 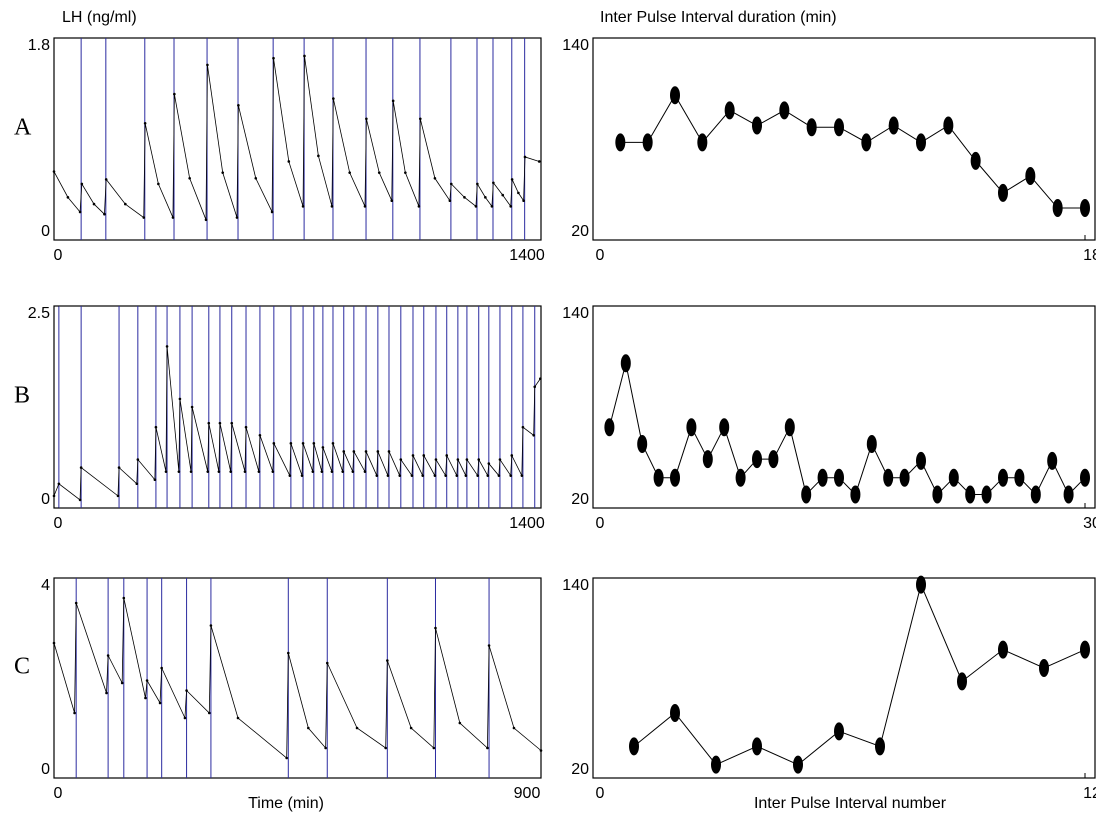 I want to click on x-tick-label: 12, so click(x=1089, y=793).